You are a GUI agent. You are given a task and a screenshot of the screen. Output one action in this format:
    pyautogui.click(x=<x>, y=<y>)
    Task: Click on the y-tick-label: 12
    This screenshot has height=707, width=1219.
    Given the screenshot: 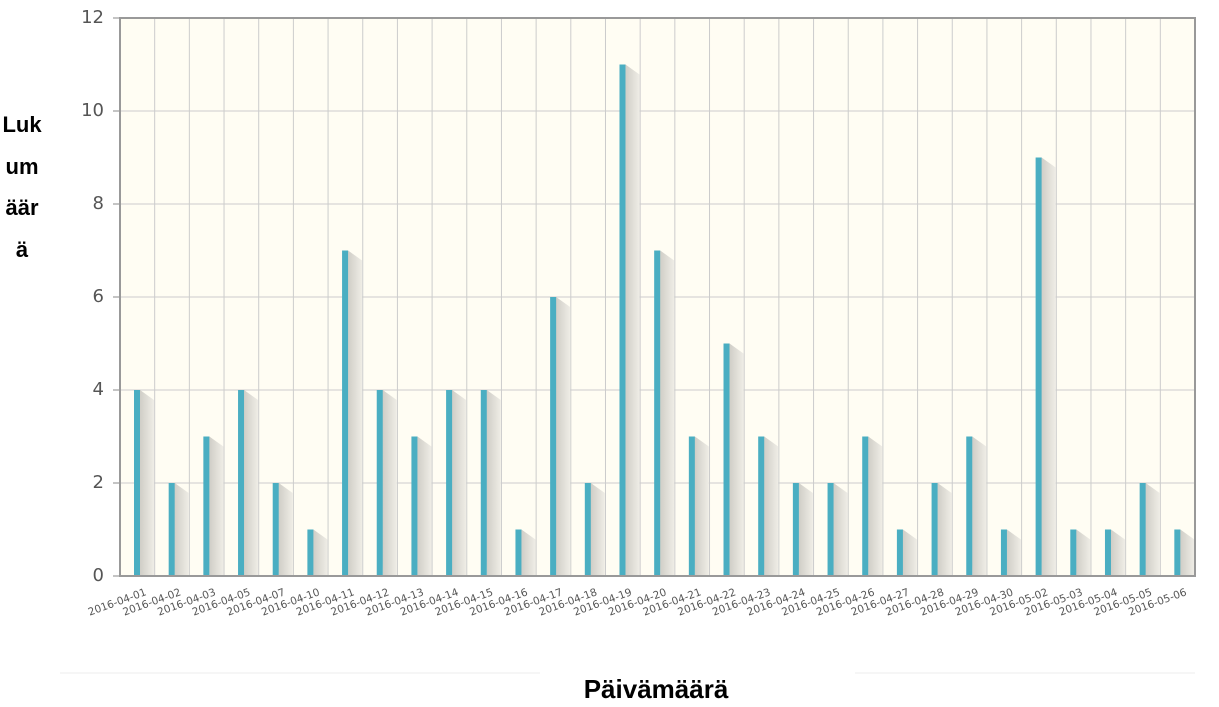 What is the action you would take?
    pyautogui.click(x=92, y=17)
    